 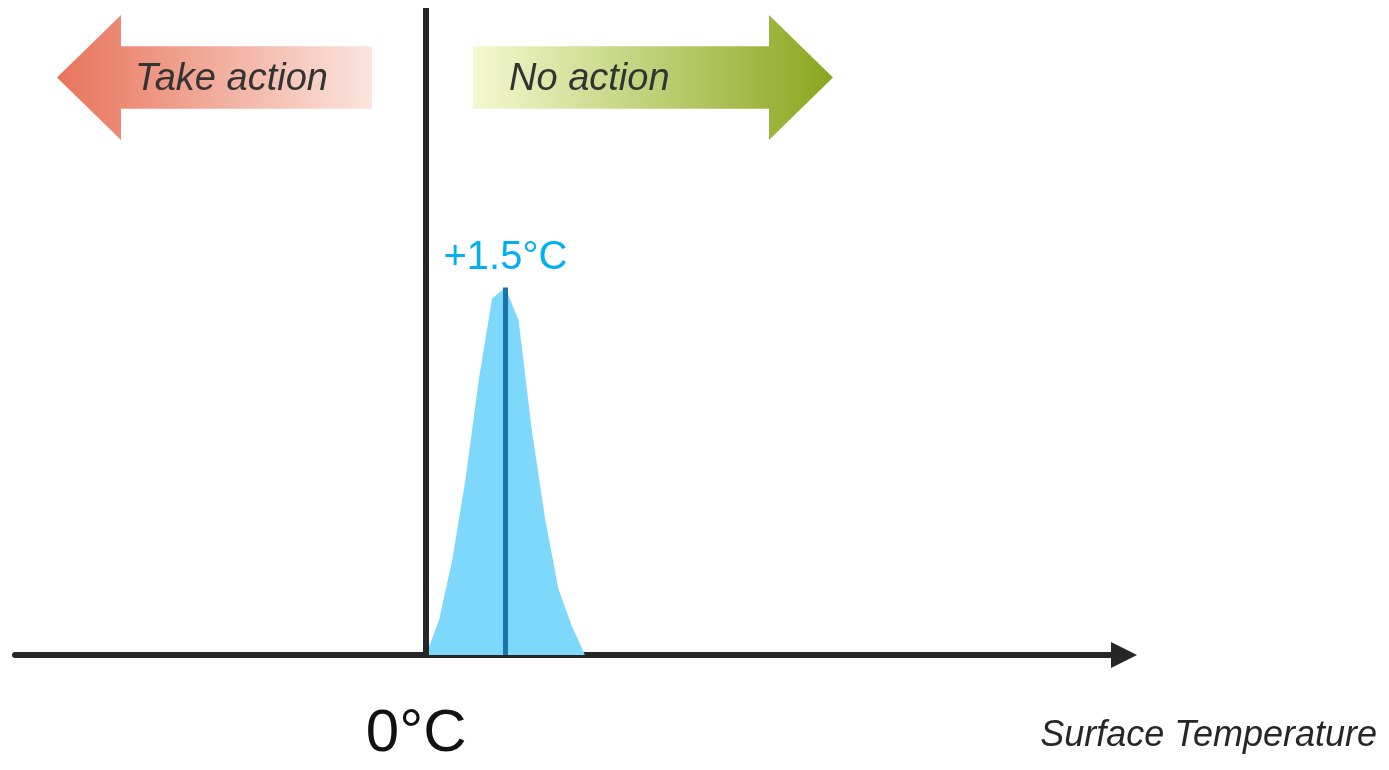 What do you see at coordinates (416, 730) in the screenshot?
I see `text: 0°C` at bounding box center [416, 730].